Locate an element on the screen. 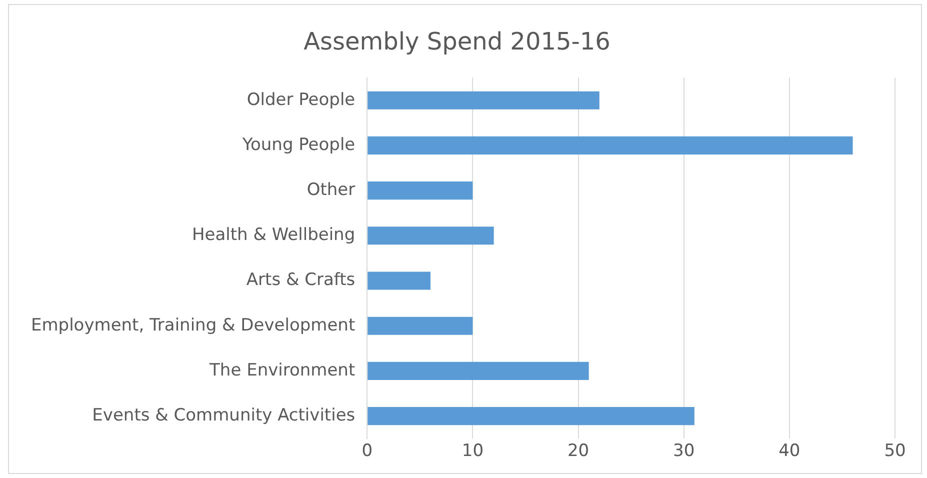  y-tick-label: Health & Wellbeing is located at coordinates (274, 235).